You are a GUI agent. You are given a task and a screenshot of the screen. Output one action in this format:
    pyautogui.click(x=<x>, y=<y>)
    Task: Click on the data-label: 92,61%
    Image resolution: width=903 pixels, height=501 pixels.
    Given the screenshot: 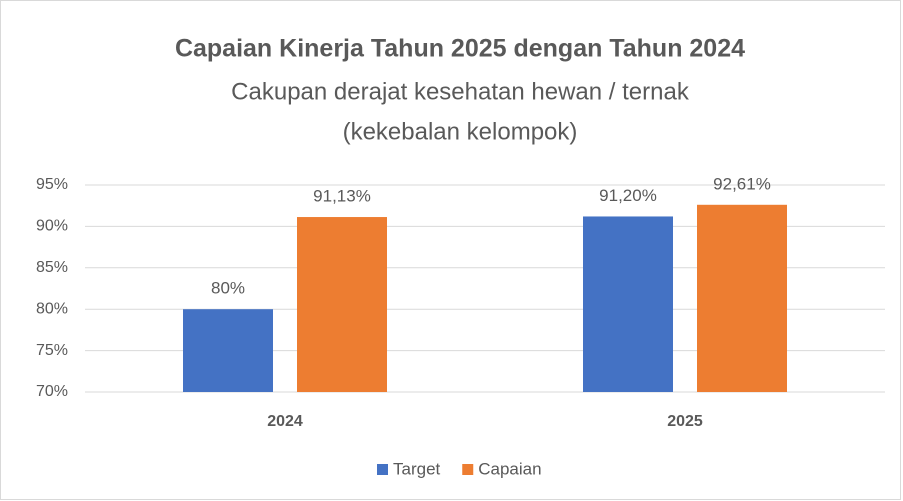 What is the action you would take?
    pyautogui.click(x=742, y=183)
    